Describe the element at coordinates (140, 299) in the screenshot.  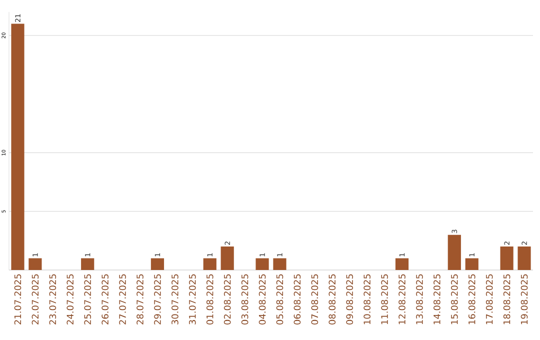
I see `x-tick-label: 28.07.2025` at that location.